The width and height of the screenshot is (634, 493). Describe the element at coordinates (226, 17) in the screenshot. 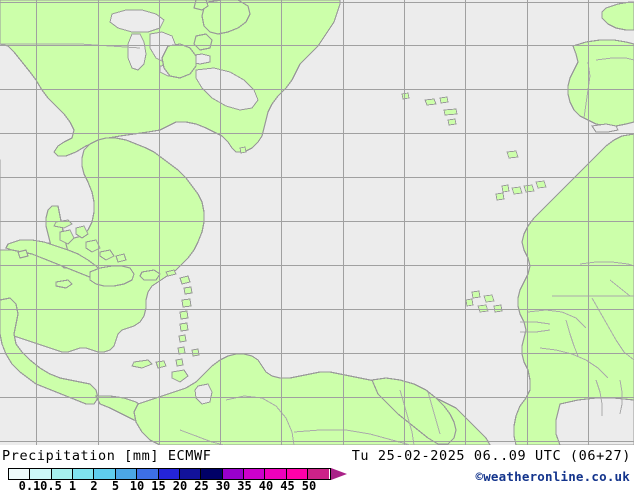

I see `land-newfoundland` at that location.